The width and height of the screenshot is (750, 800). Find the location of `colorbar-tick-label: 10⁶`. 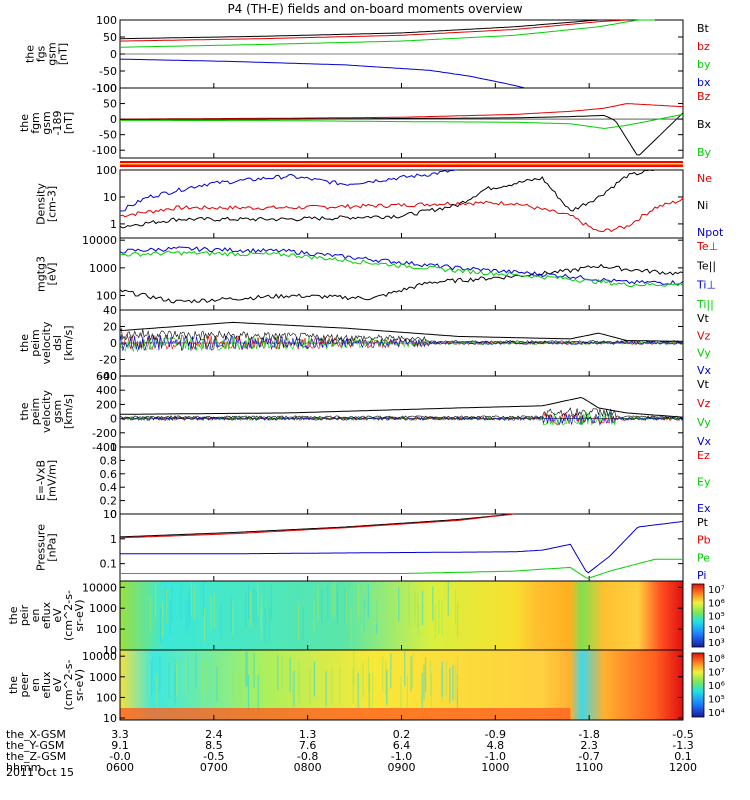

colorbar-tick-label: 10⁶ is located at coordinates (716, 603).